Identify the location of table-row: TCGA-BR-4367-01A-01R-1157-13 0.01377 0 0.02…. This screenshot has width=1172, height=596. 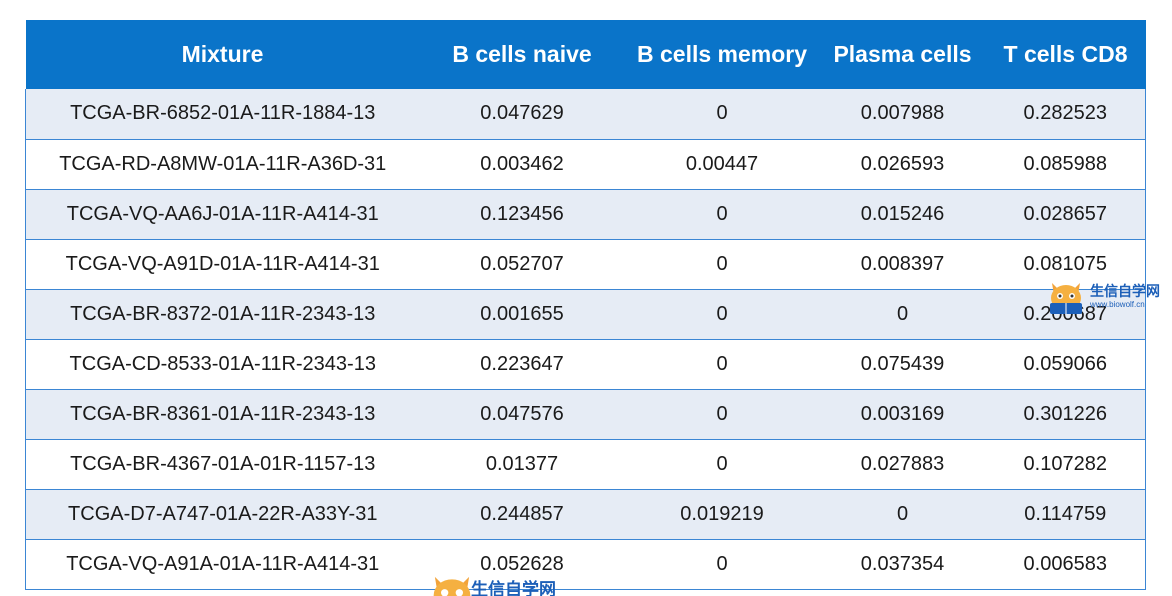
(585, 464).